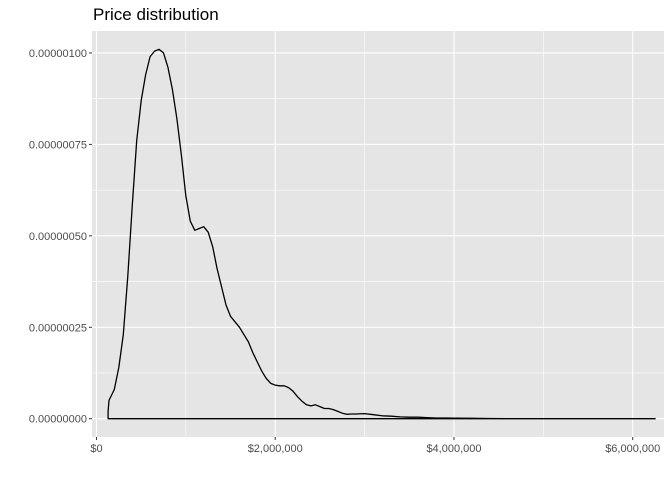 The width and height of the screenshot is (672, 480). Describe the element at coordinates (96, 449) in the screenshot. I see `x-tick-label: $0` at that location.